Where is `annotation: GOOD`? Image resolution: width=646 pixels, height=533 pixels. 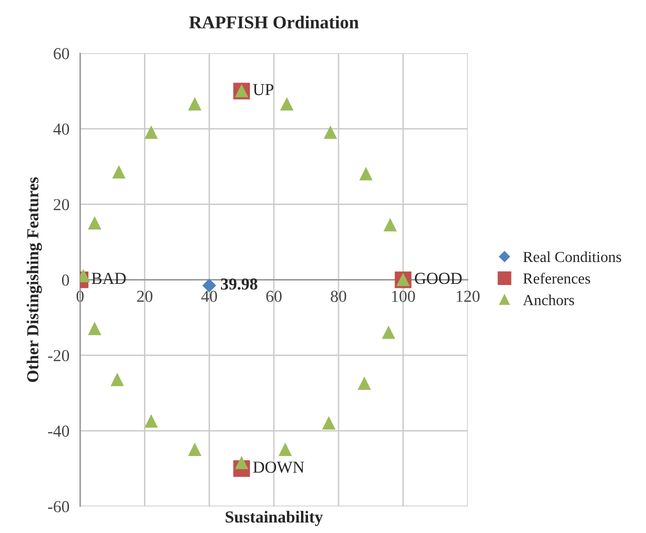
annotation: GOOD is located at coordinates (438, 278).